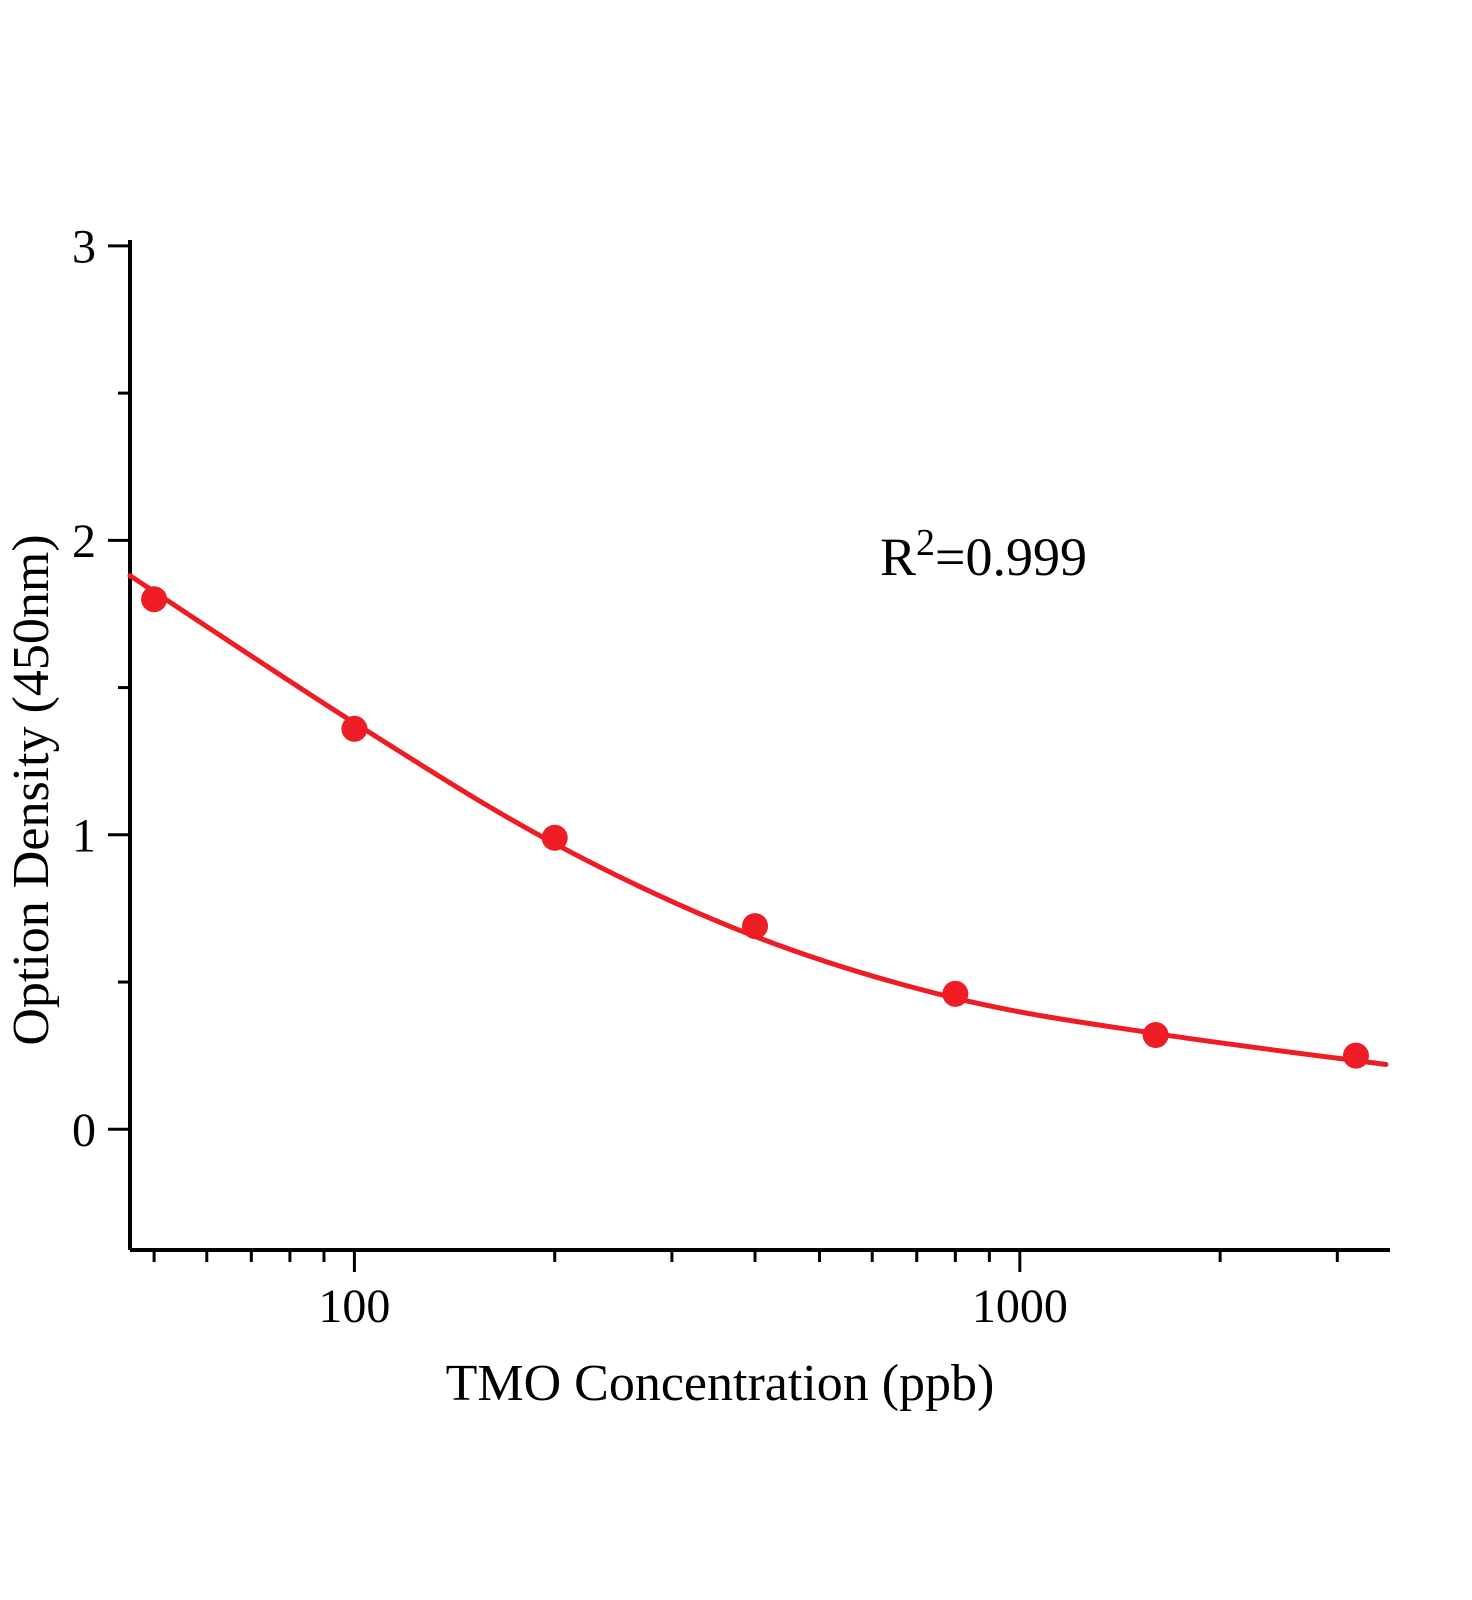  I want to click on r-squared-annotation: R2=0.999, so click(983, 554).